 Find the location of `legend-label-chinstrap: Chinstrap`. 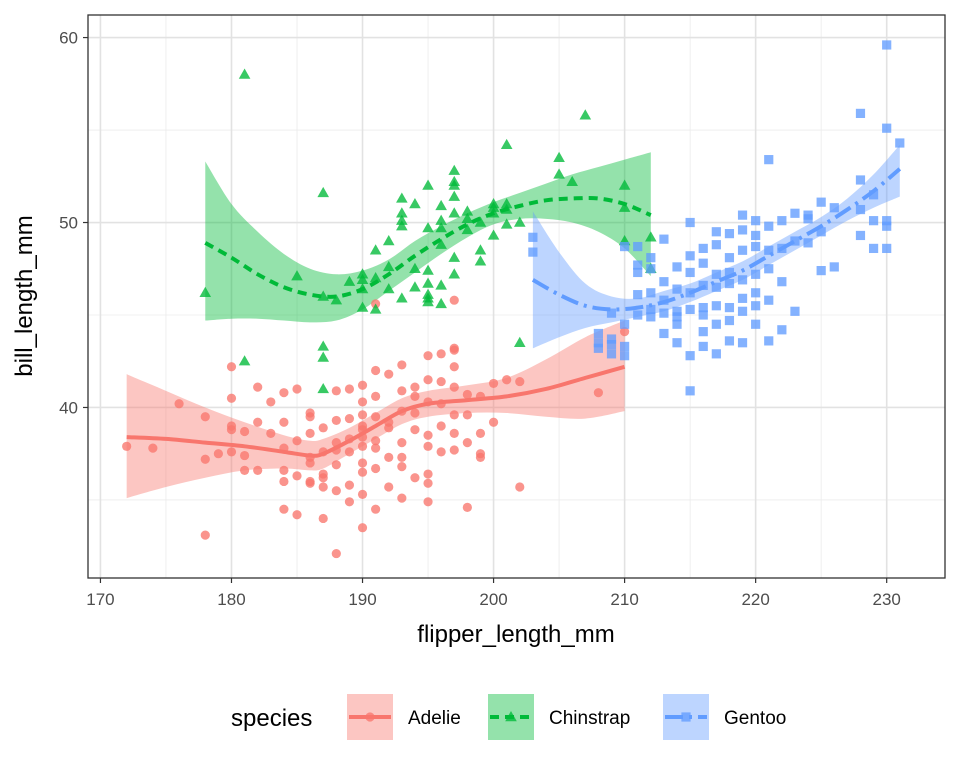

legend-label-chinstrap: Chinstrap is located at coordinates (589, 718).